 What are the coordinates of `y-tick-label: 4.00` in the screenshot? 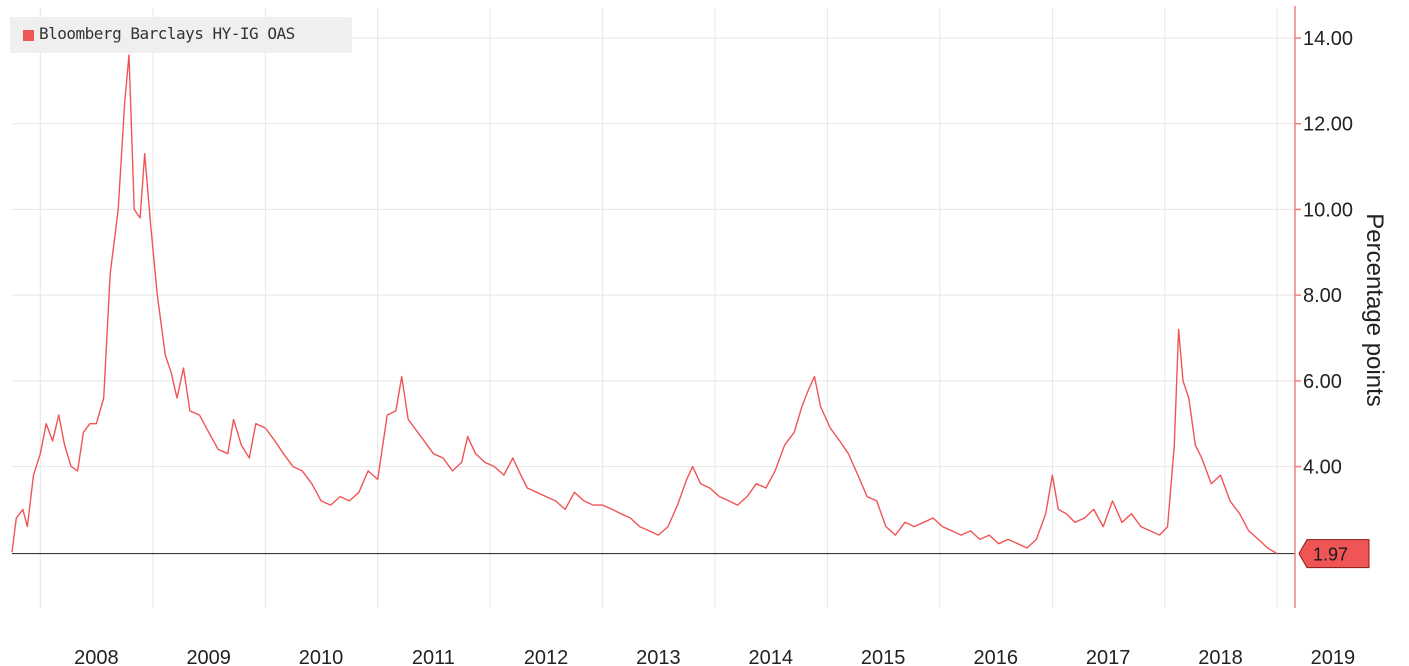 It's located at (1322, 468).